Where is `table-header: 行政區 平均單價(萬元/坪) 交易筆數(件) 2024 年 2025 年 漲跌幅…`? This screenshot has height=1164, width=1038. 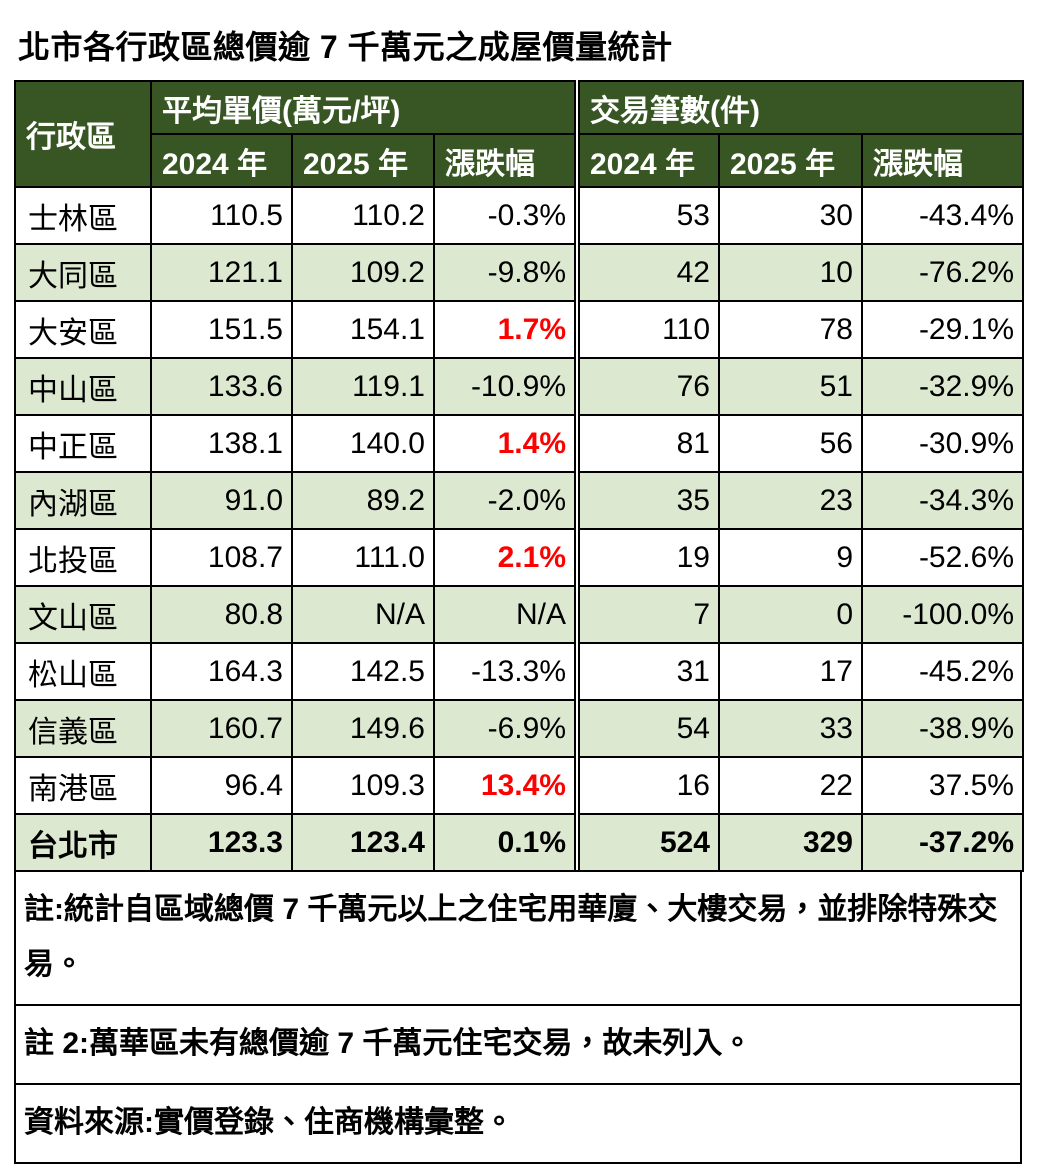
table-header: 行政區 平均單價(萬元/坪) 交易筆數(件) 2024 年 2025 年 漲跌幅… is located at coordinates (519, 134).